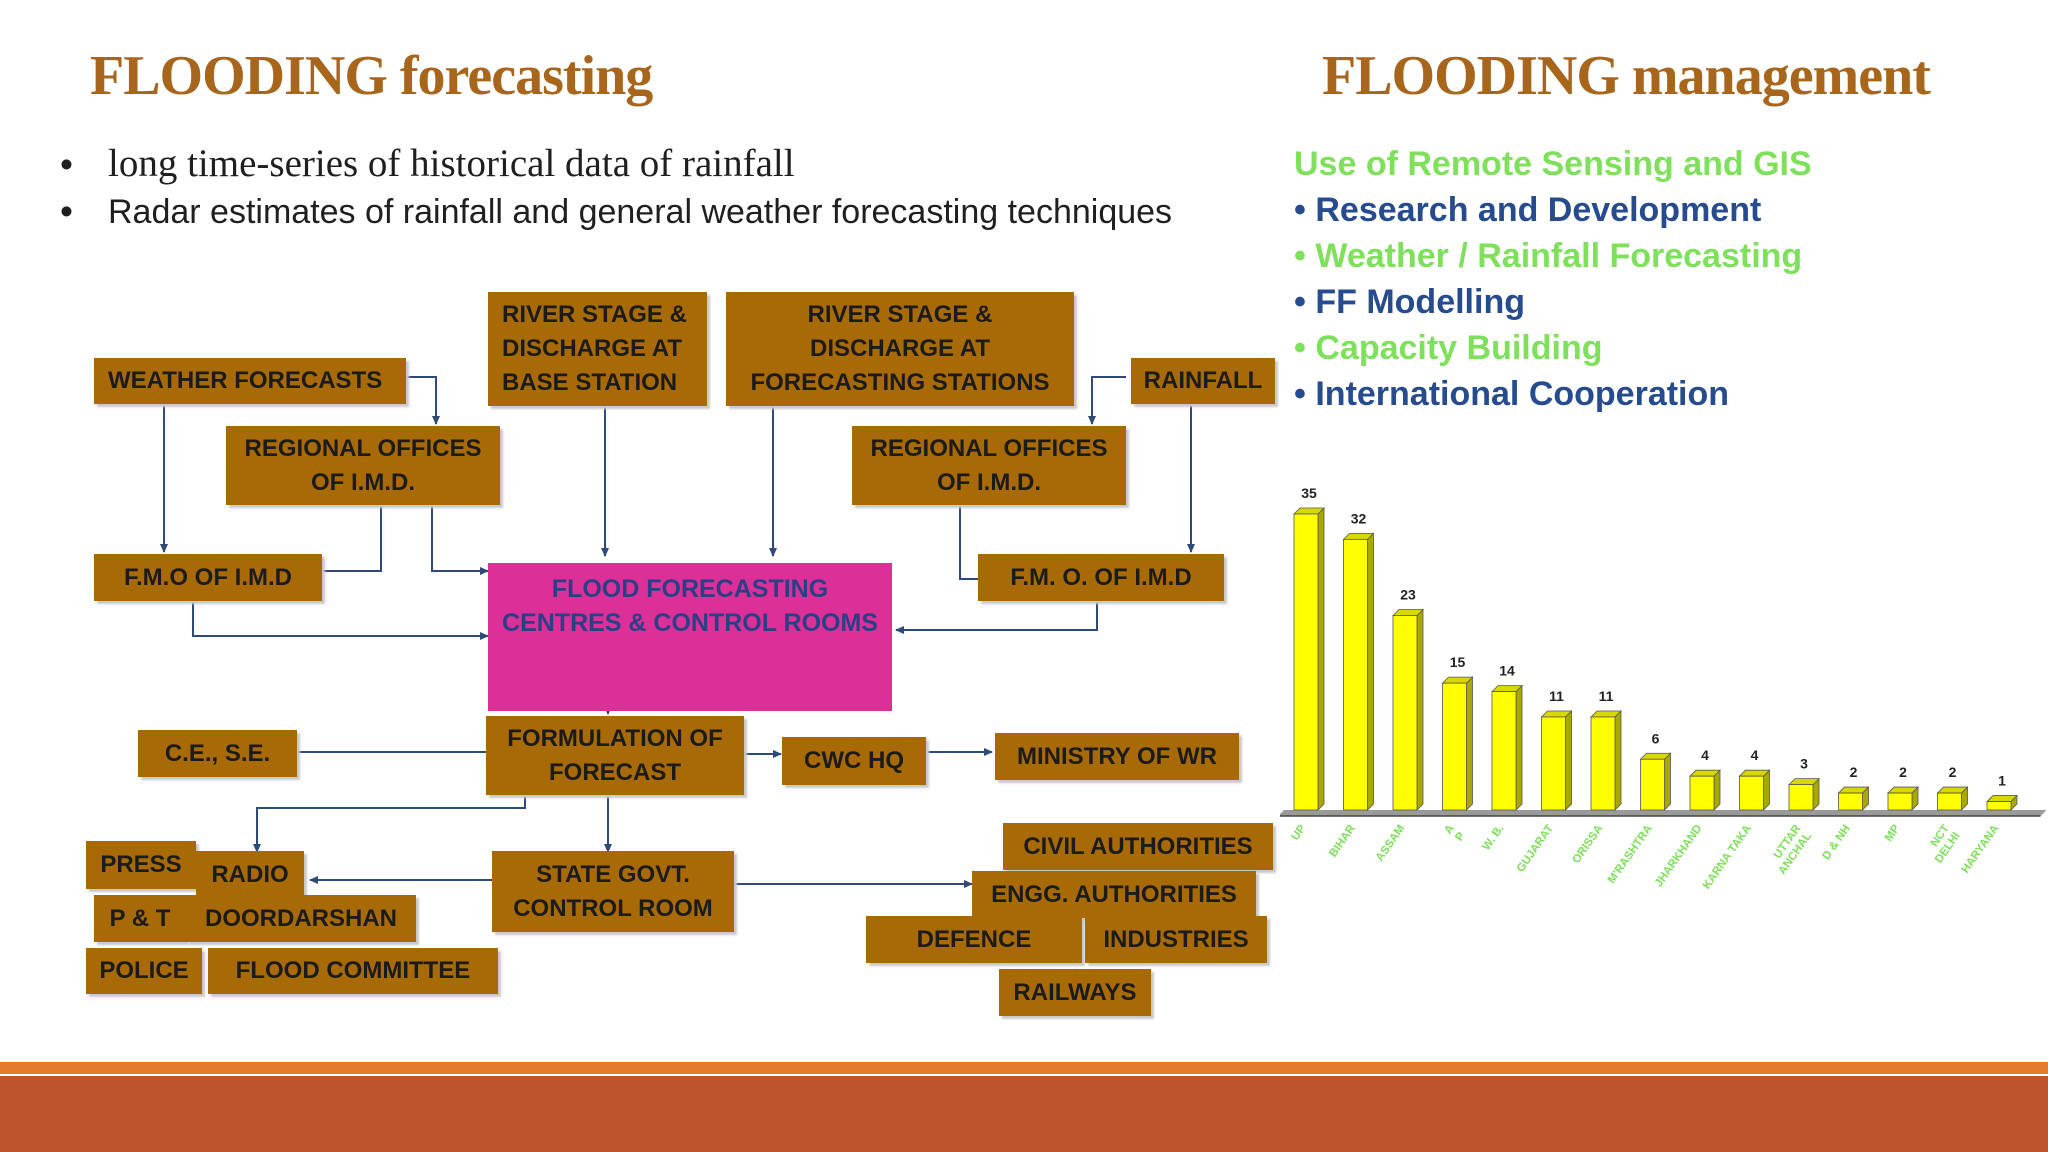  Describe the element at coordinates (1553, 164) in the screenshot. I see `management-heading: Use of Remote Sensing and GIS` at that location.